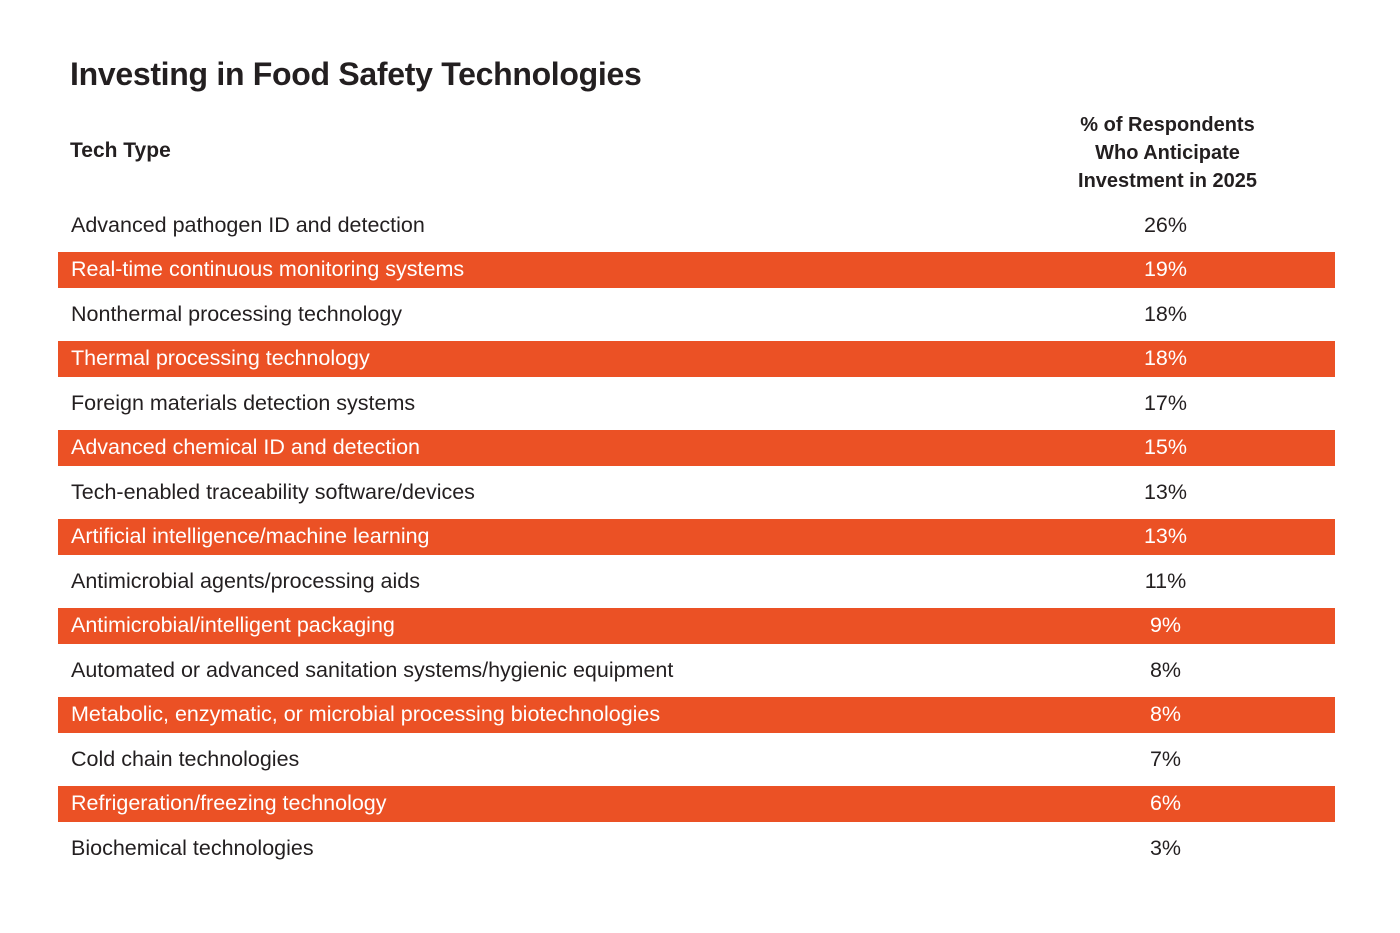 This screenshot has width=1400, height=933. I want to click on table-row: Thermal processing technology 18%, so click(696, 358).